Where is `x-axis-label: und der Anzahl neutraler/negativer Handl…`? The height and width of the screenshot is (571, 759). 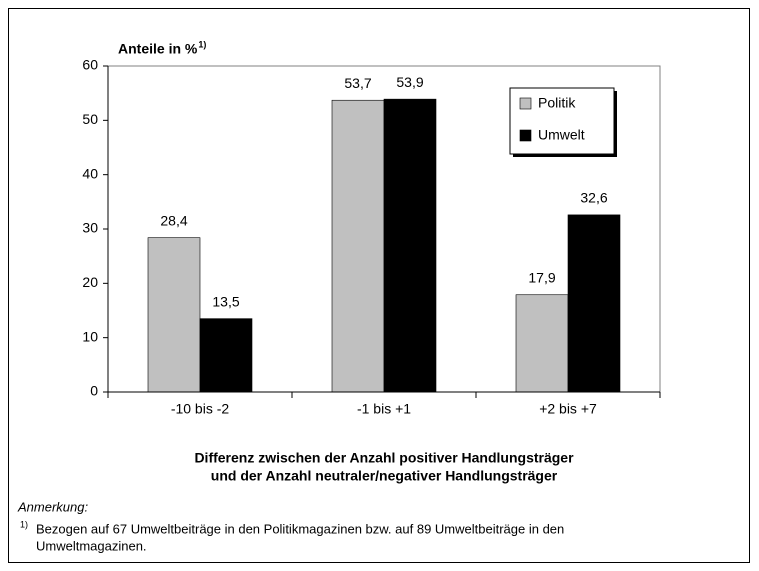 x-axis-label: und der Anzahl neutraler/negativer Handl… is located at coordinates (384, 476).